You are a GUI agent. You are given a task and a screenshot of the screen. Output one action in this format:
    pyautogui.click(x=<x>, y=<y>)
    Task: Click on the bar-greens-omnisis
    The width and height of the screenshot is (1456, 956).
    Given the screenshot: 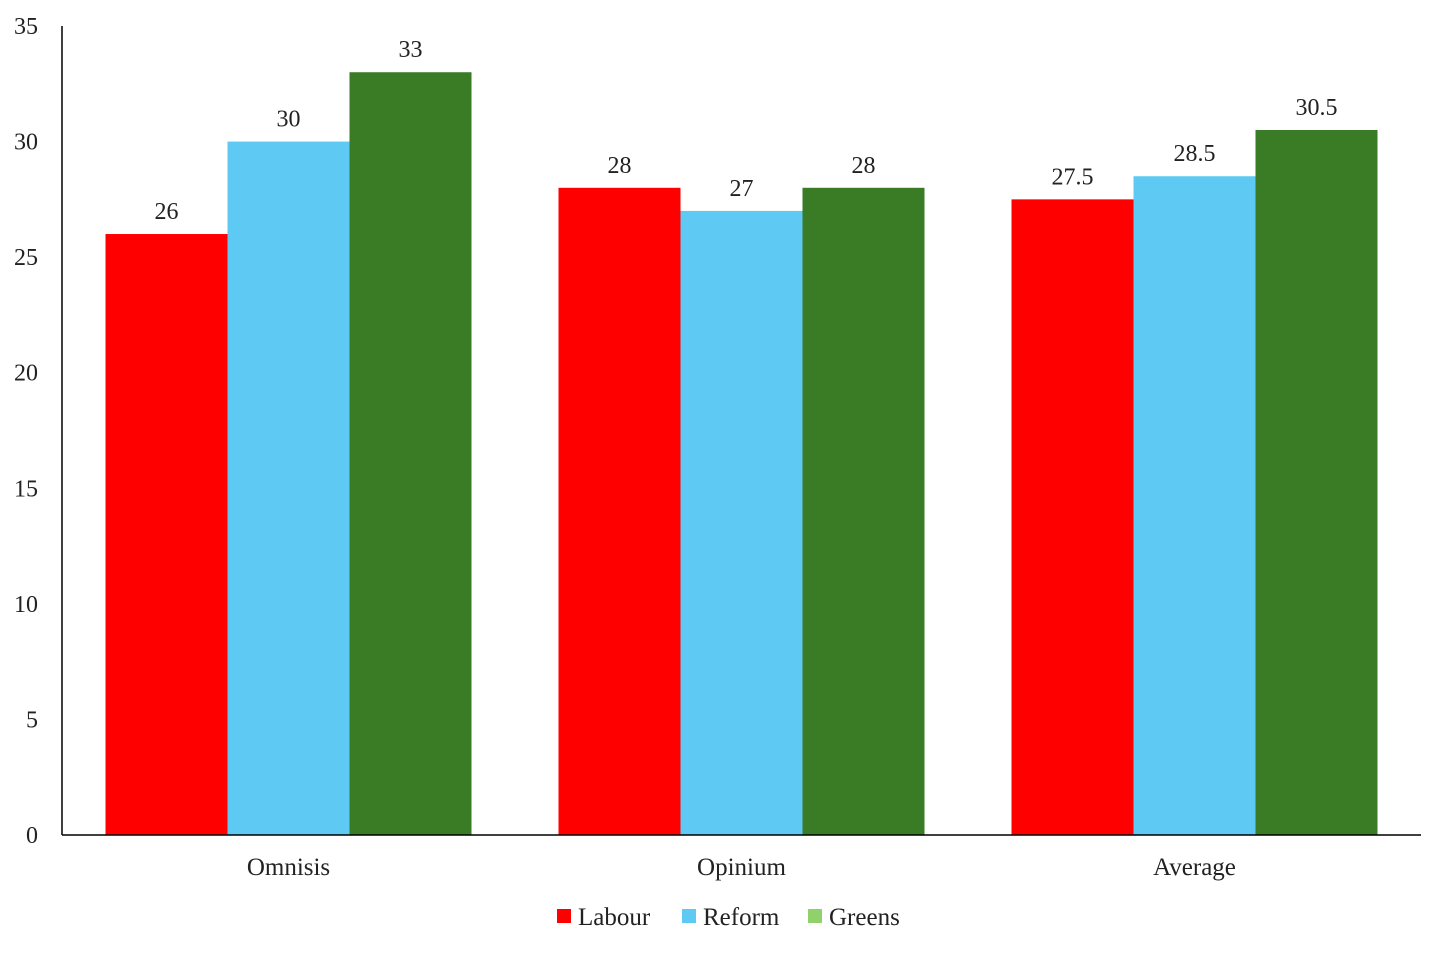 What is the action you would take?
    pyautogui.click(x=410, y=453)
    